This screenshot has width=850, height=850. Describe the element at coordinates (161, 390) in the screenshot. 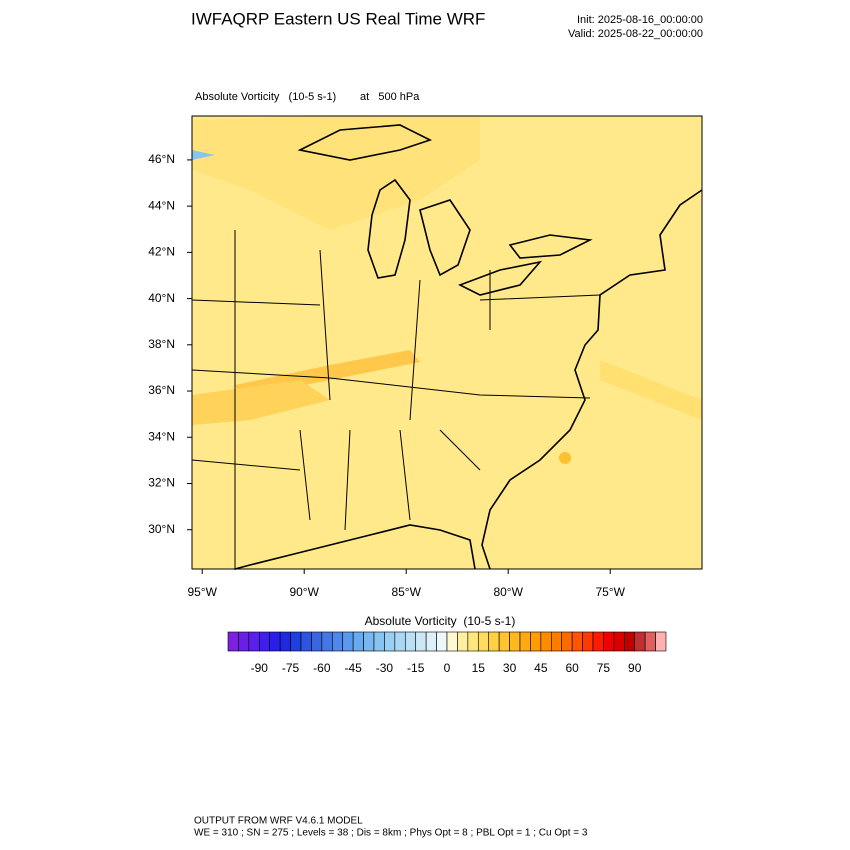

I see `y-tick-label: 36°N` at that location.